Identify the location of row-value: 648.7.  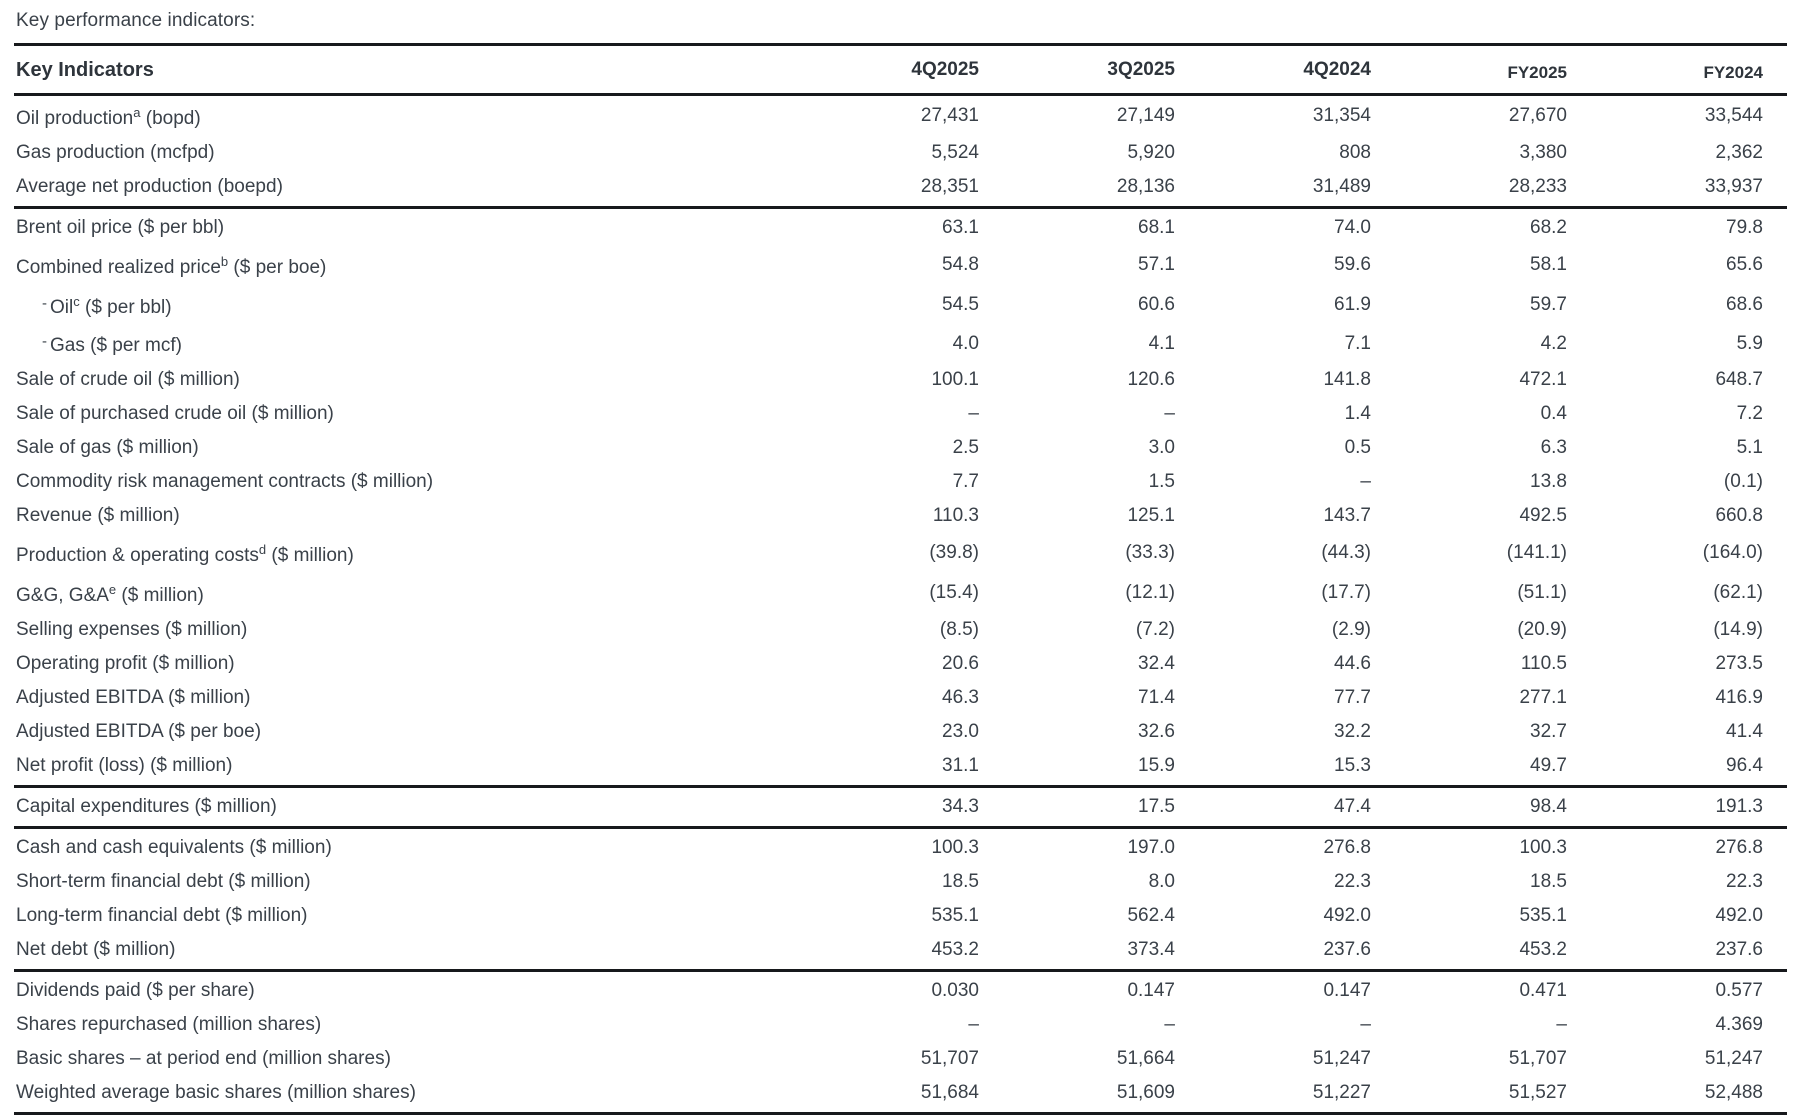
(1739, 379).